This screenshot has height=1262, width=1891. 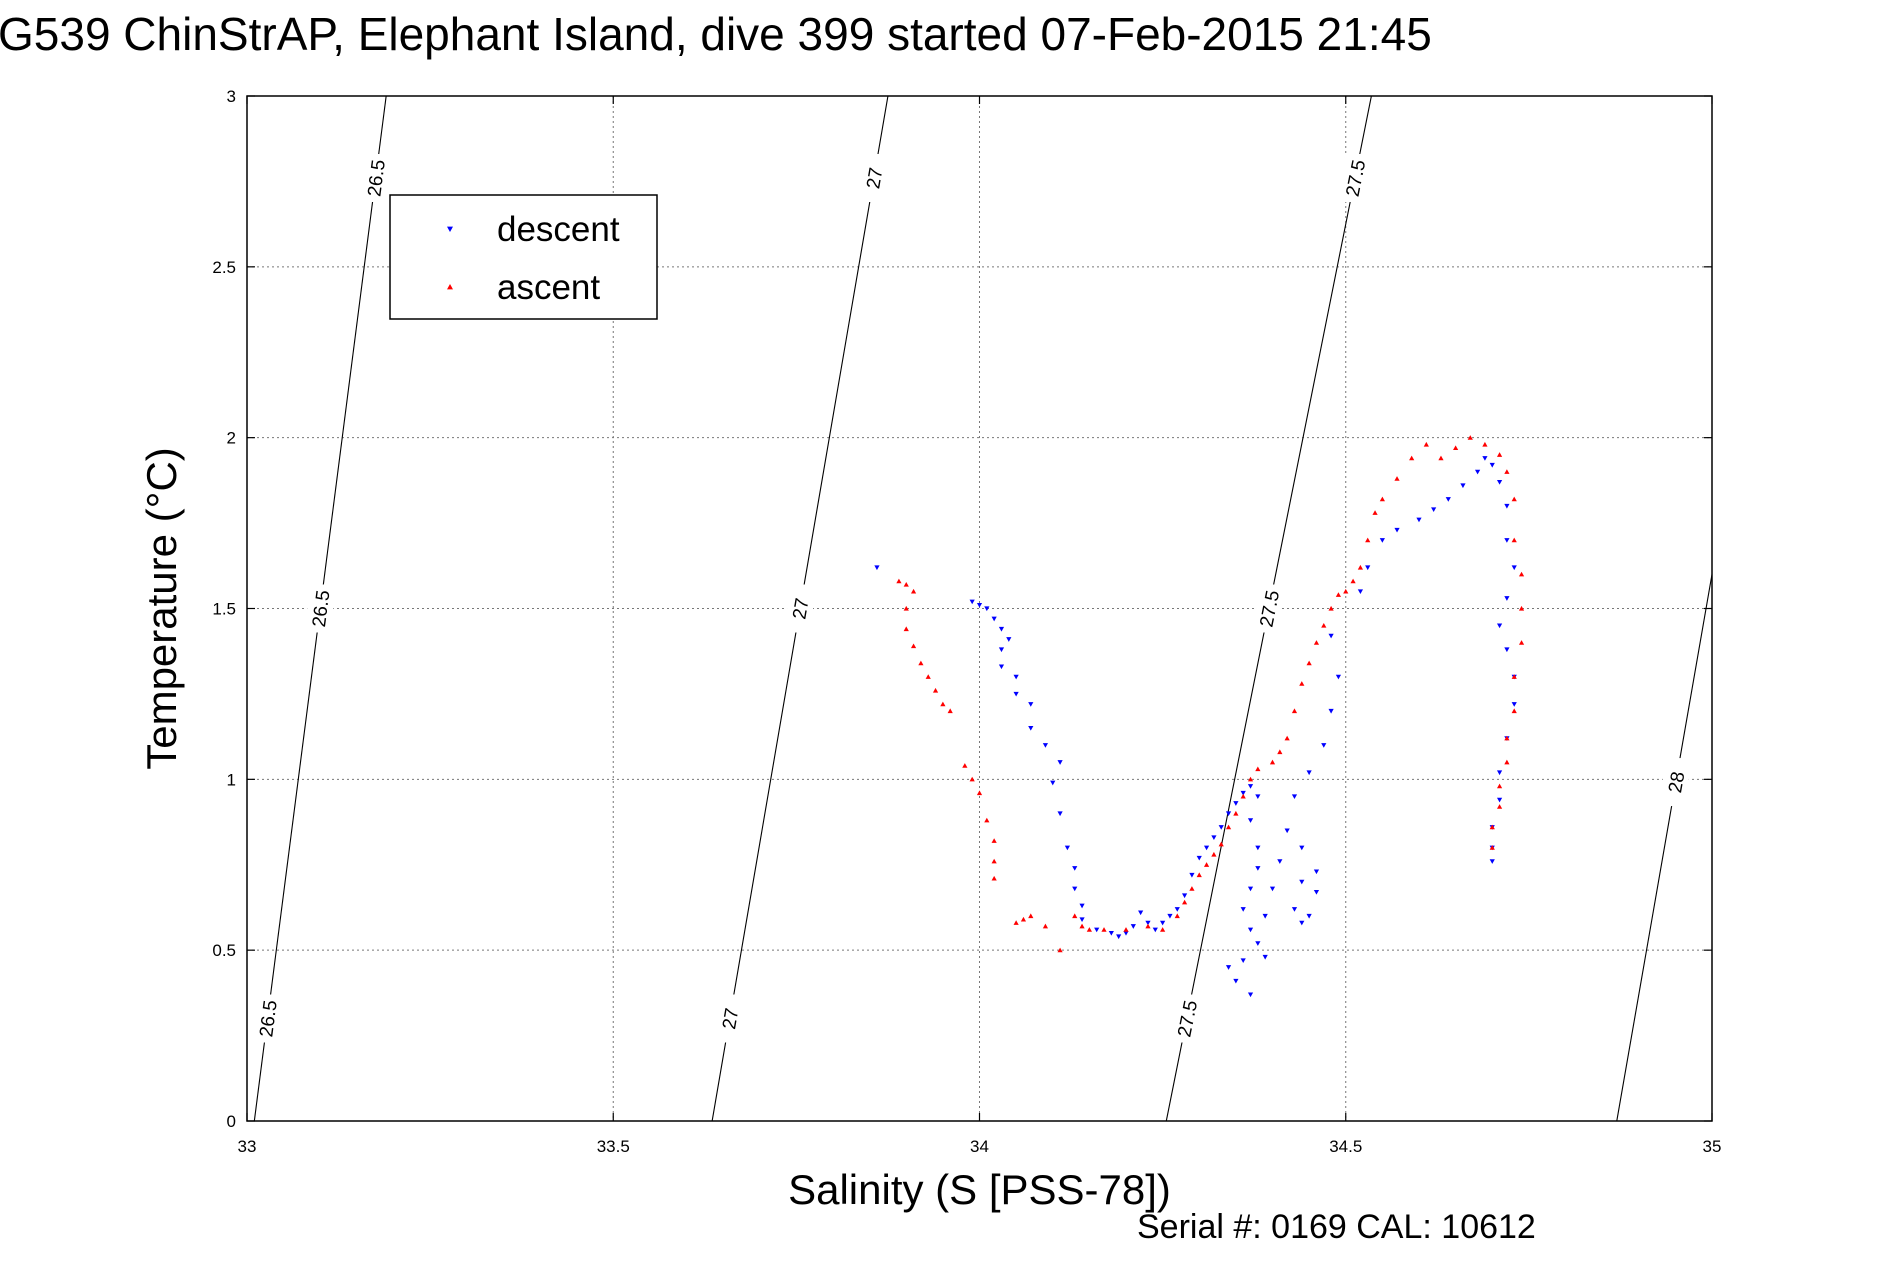 I want to click on y-axis-label: Temperature (°C), so click(x=161, y=608).